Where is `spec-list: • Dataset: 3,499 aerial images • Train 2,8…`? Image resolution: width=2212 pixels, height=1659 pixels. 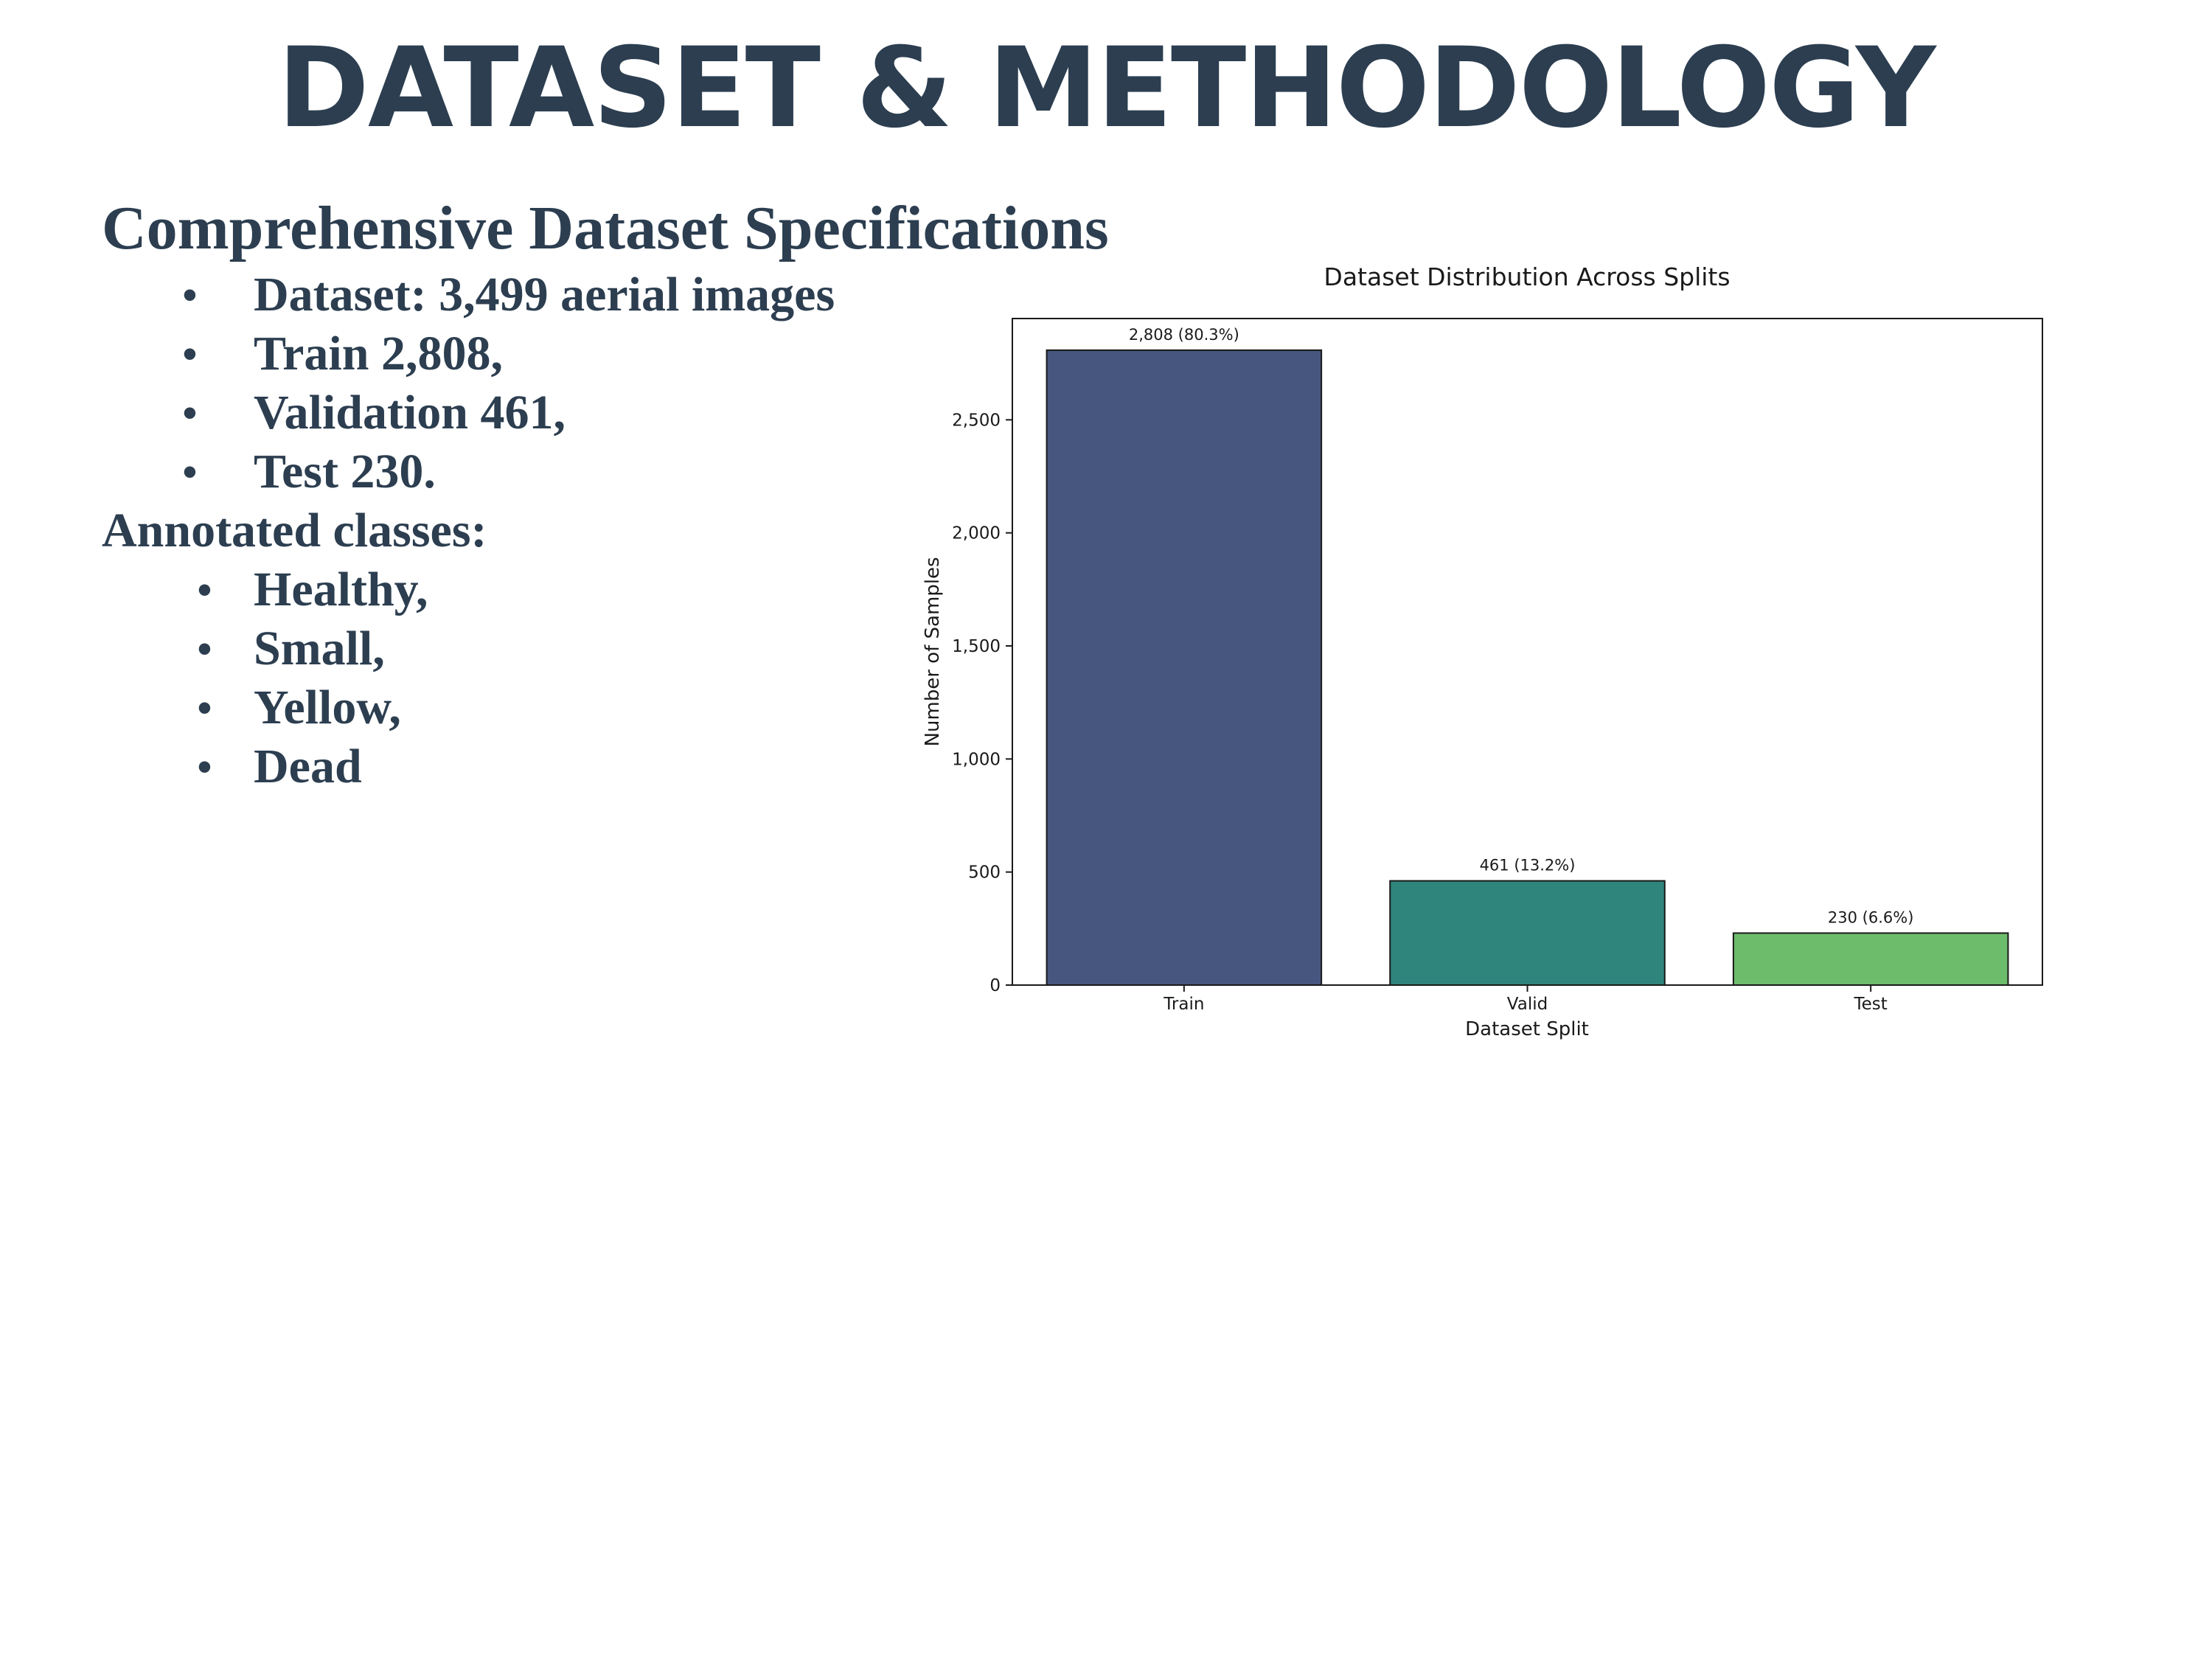
spec-list: • Dataset: 3,499 aerial images • Train 2,8… is located at coordinates (507, 383).